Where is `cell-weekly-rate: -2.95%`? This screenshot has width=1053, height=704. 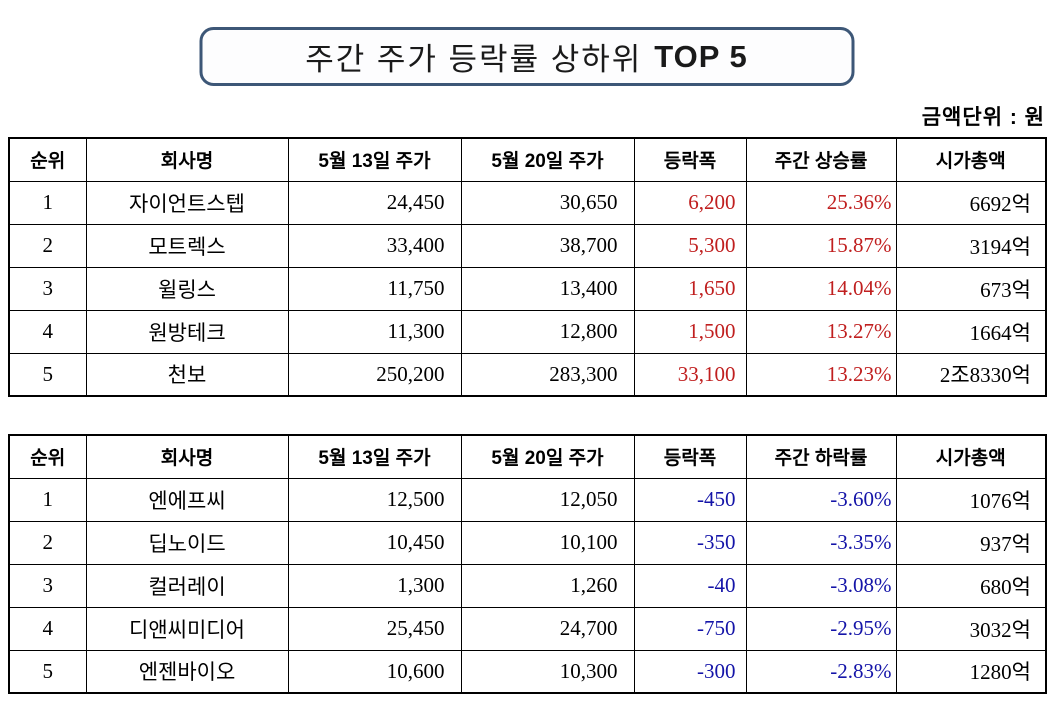
cell-weekly-rate: -2.95% is located at coordinates (821, 628).